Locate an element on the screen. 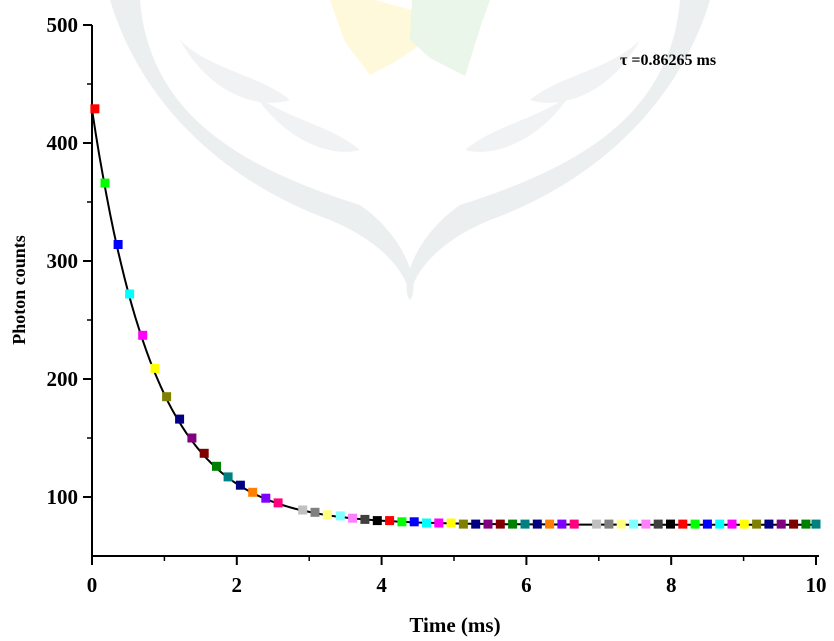  y-tick-label: 100 is located at coordinates (63, 497).